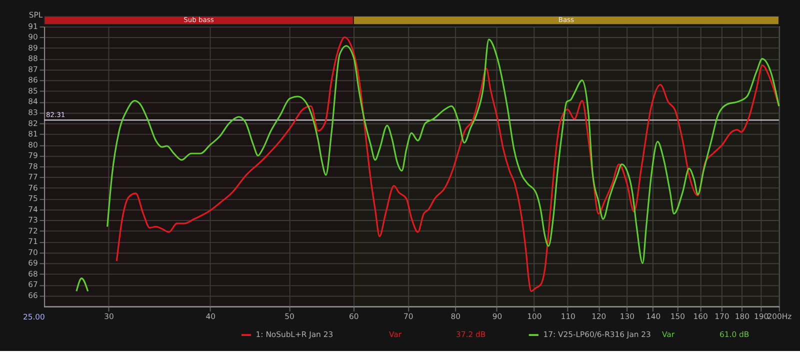 This screenshot has height=359, width=800. Describe the element at coordinates (700, 317) in the screenshot. I see `x-tick-label: 160` at that location.